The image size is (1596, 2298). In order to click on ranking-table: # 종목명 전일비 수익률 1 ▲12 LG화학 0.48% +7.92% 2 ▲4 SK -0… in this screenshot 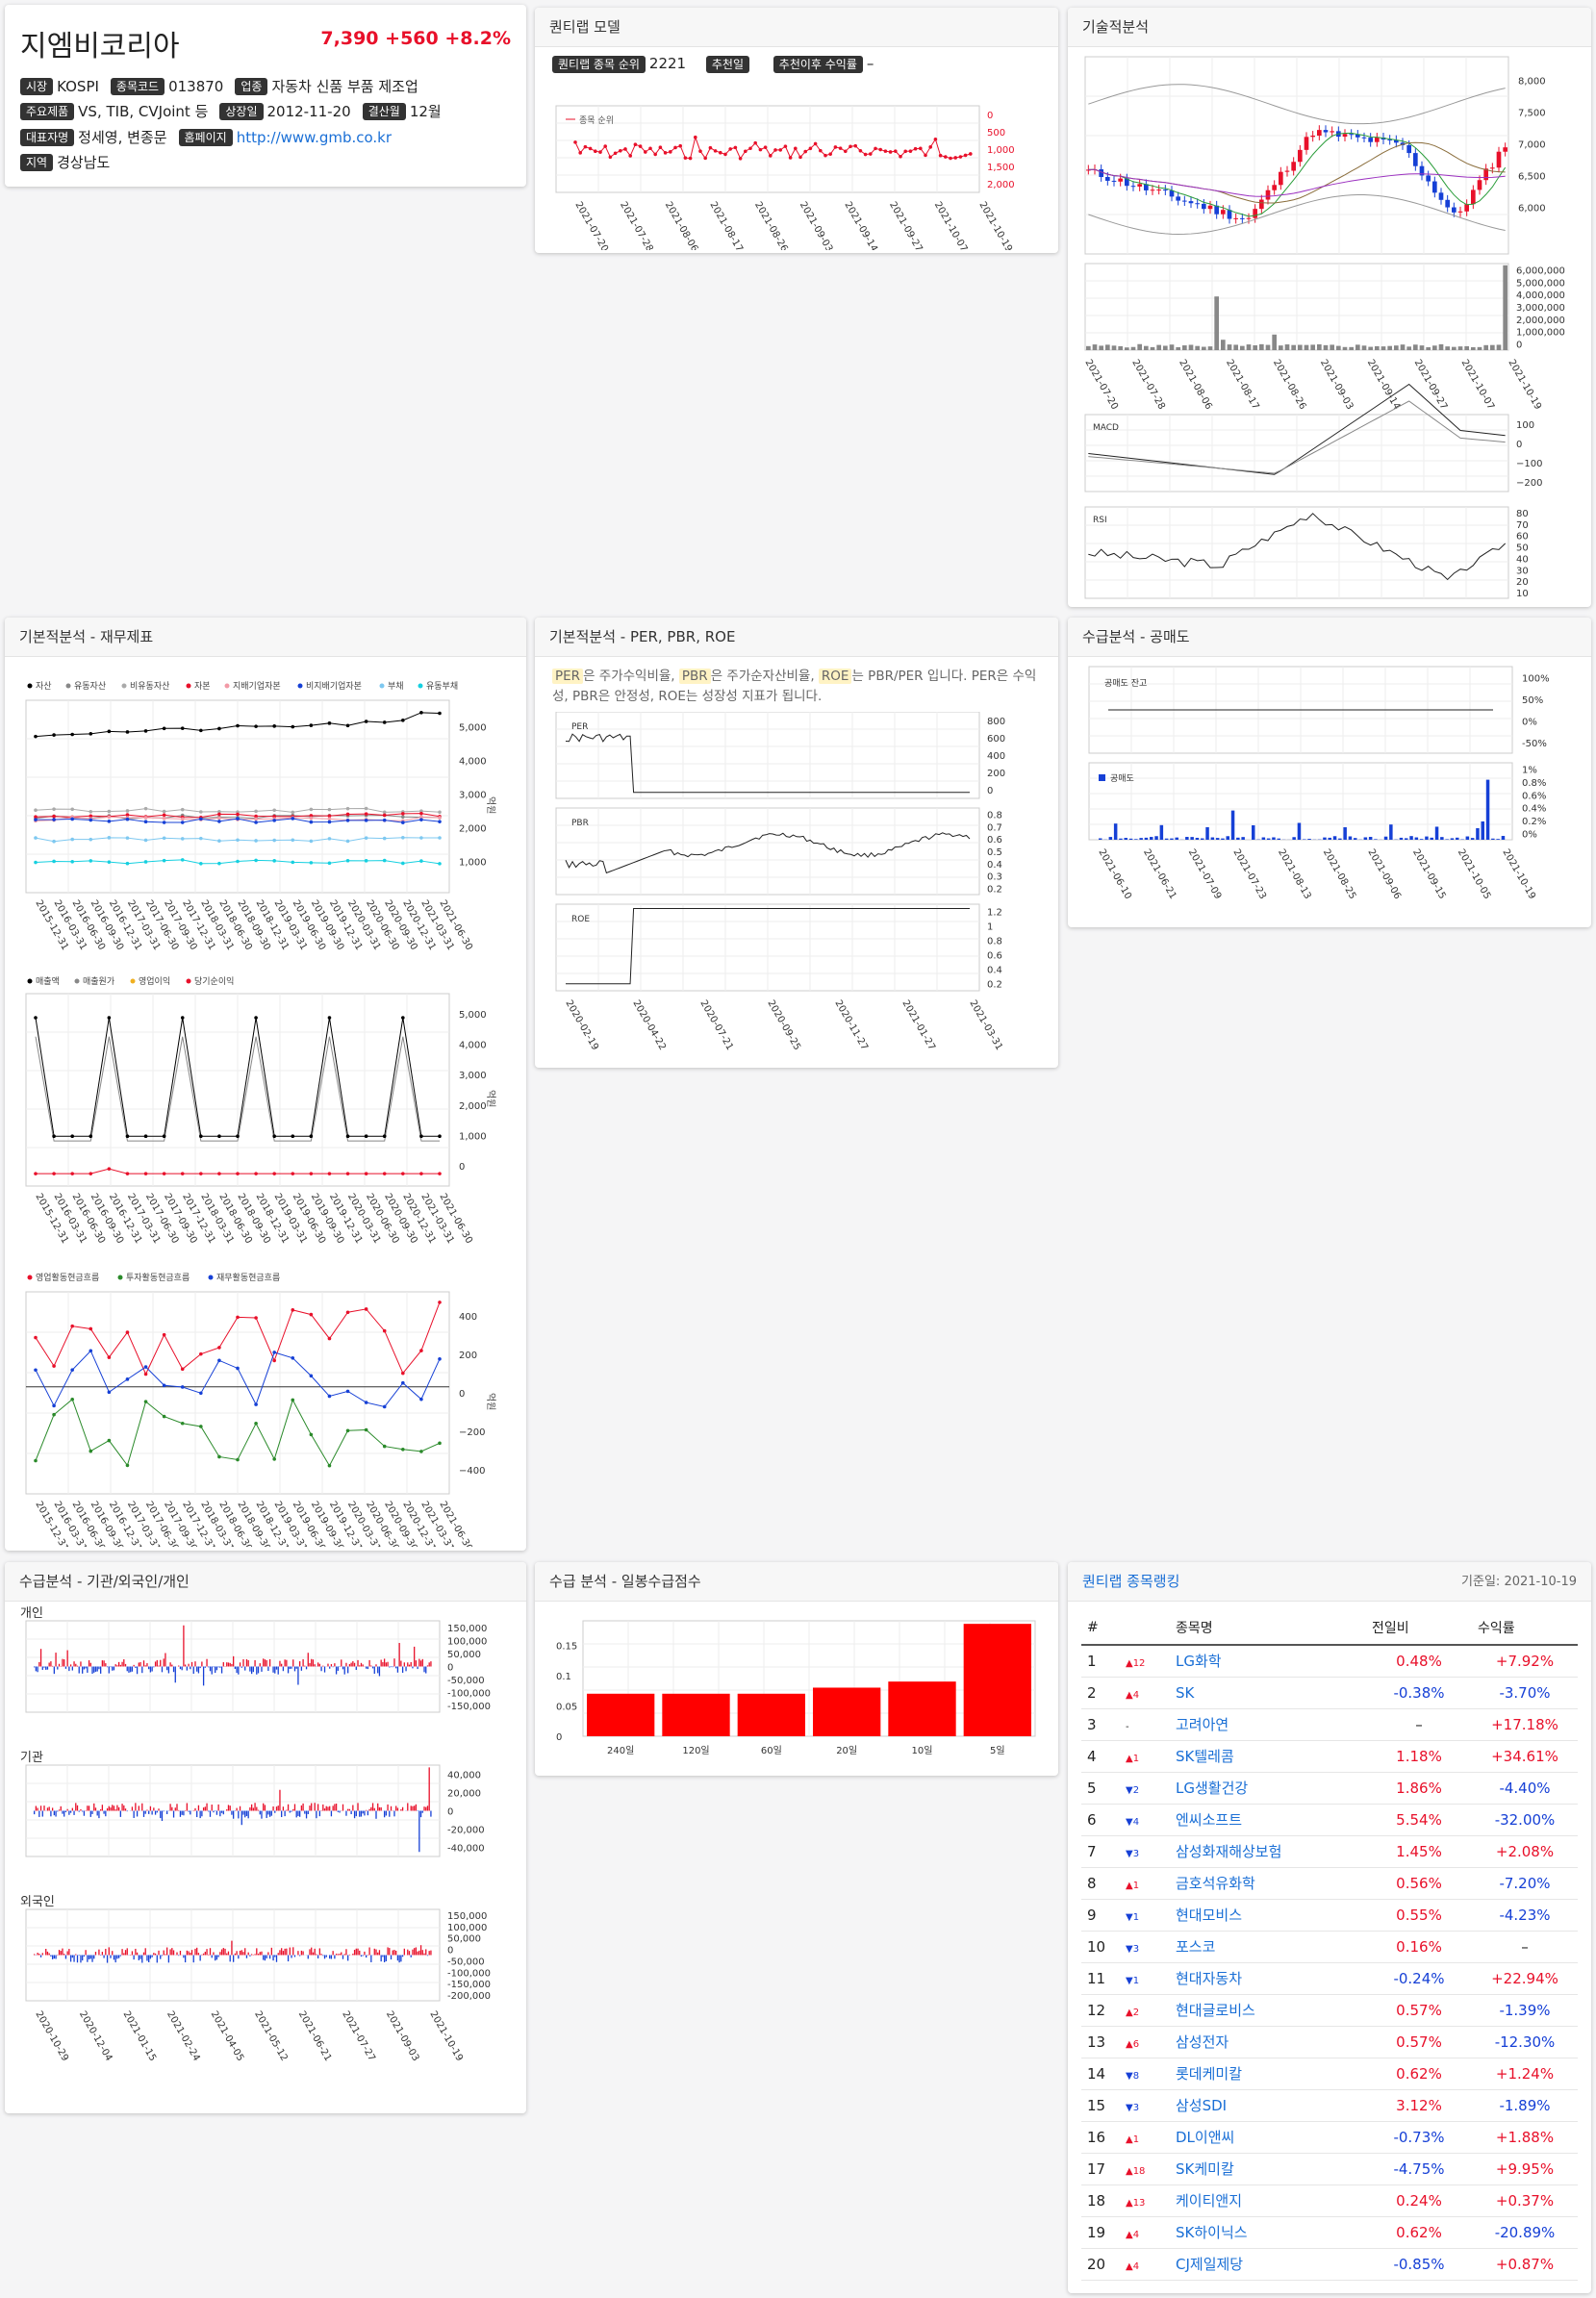, I will do `click(1329, 1946)`.